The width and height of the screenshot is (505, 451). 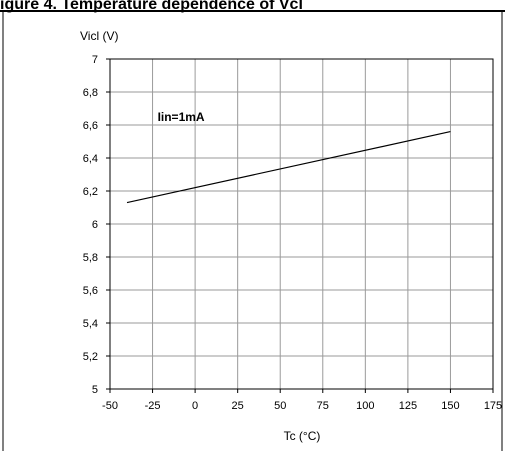 I want to click on x-tick-label: 125, so click(x=408, y=406).